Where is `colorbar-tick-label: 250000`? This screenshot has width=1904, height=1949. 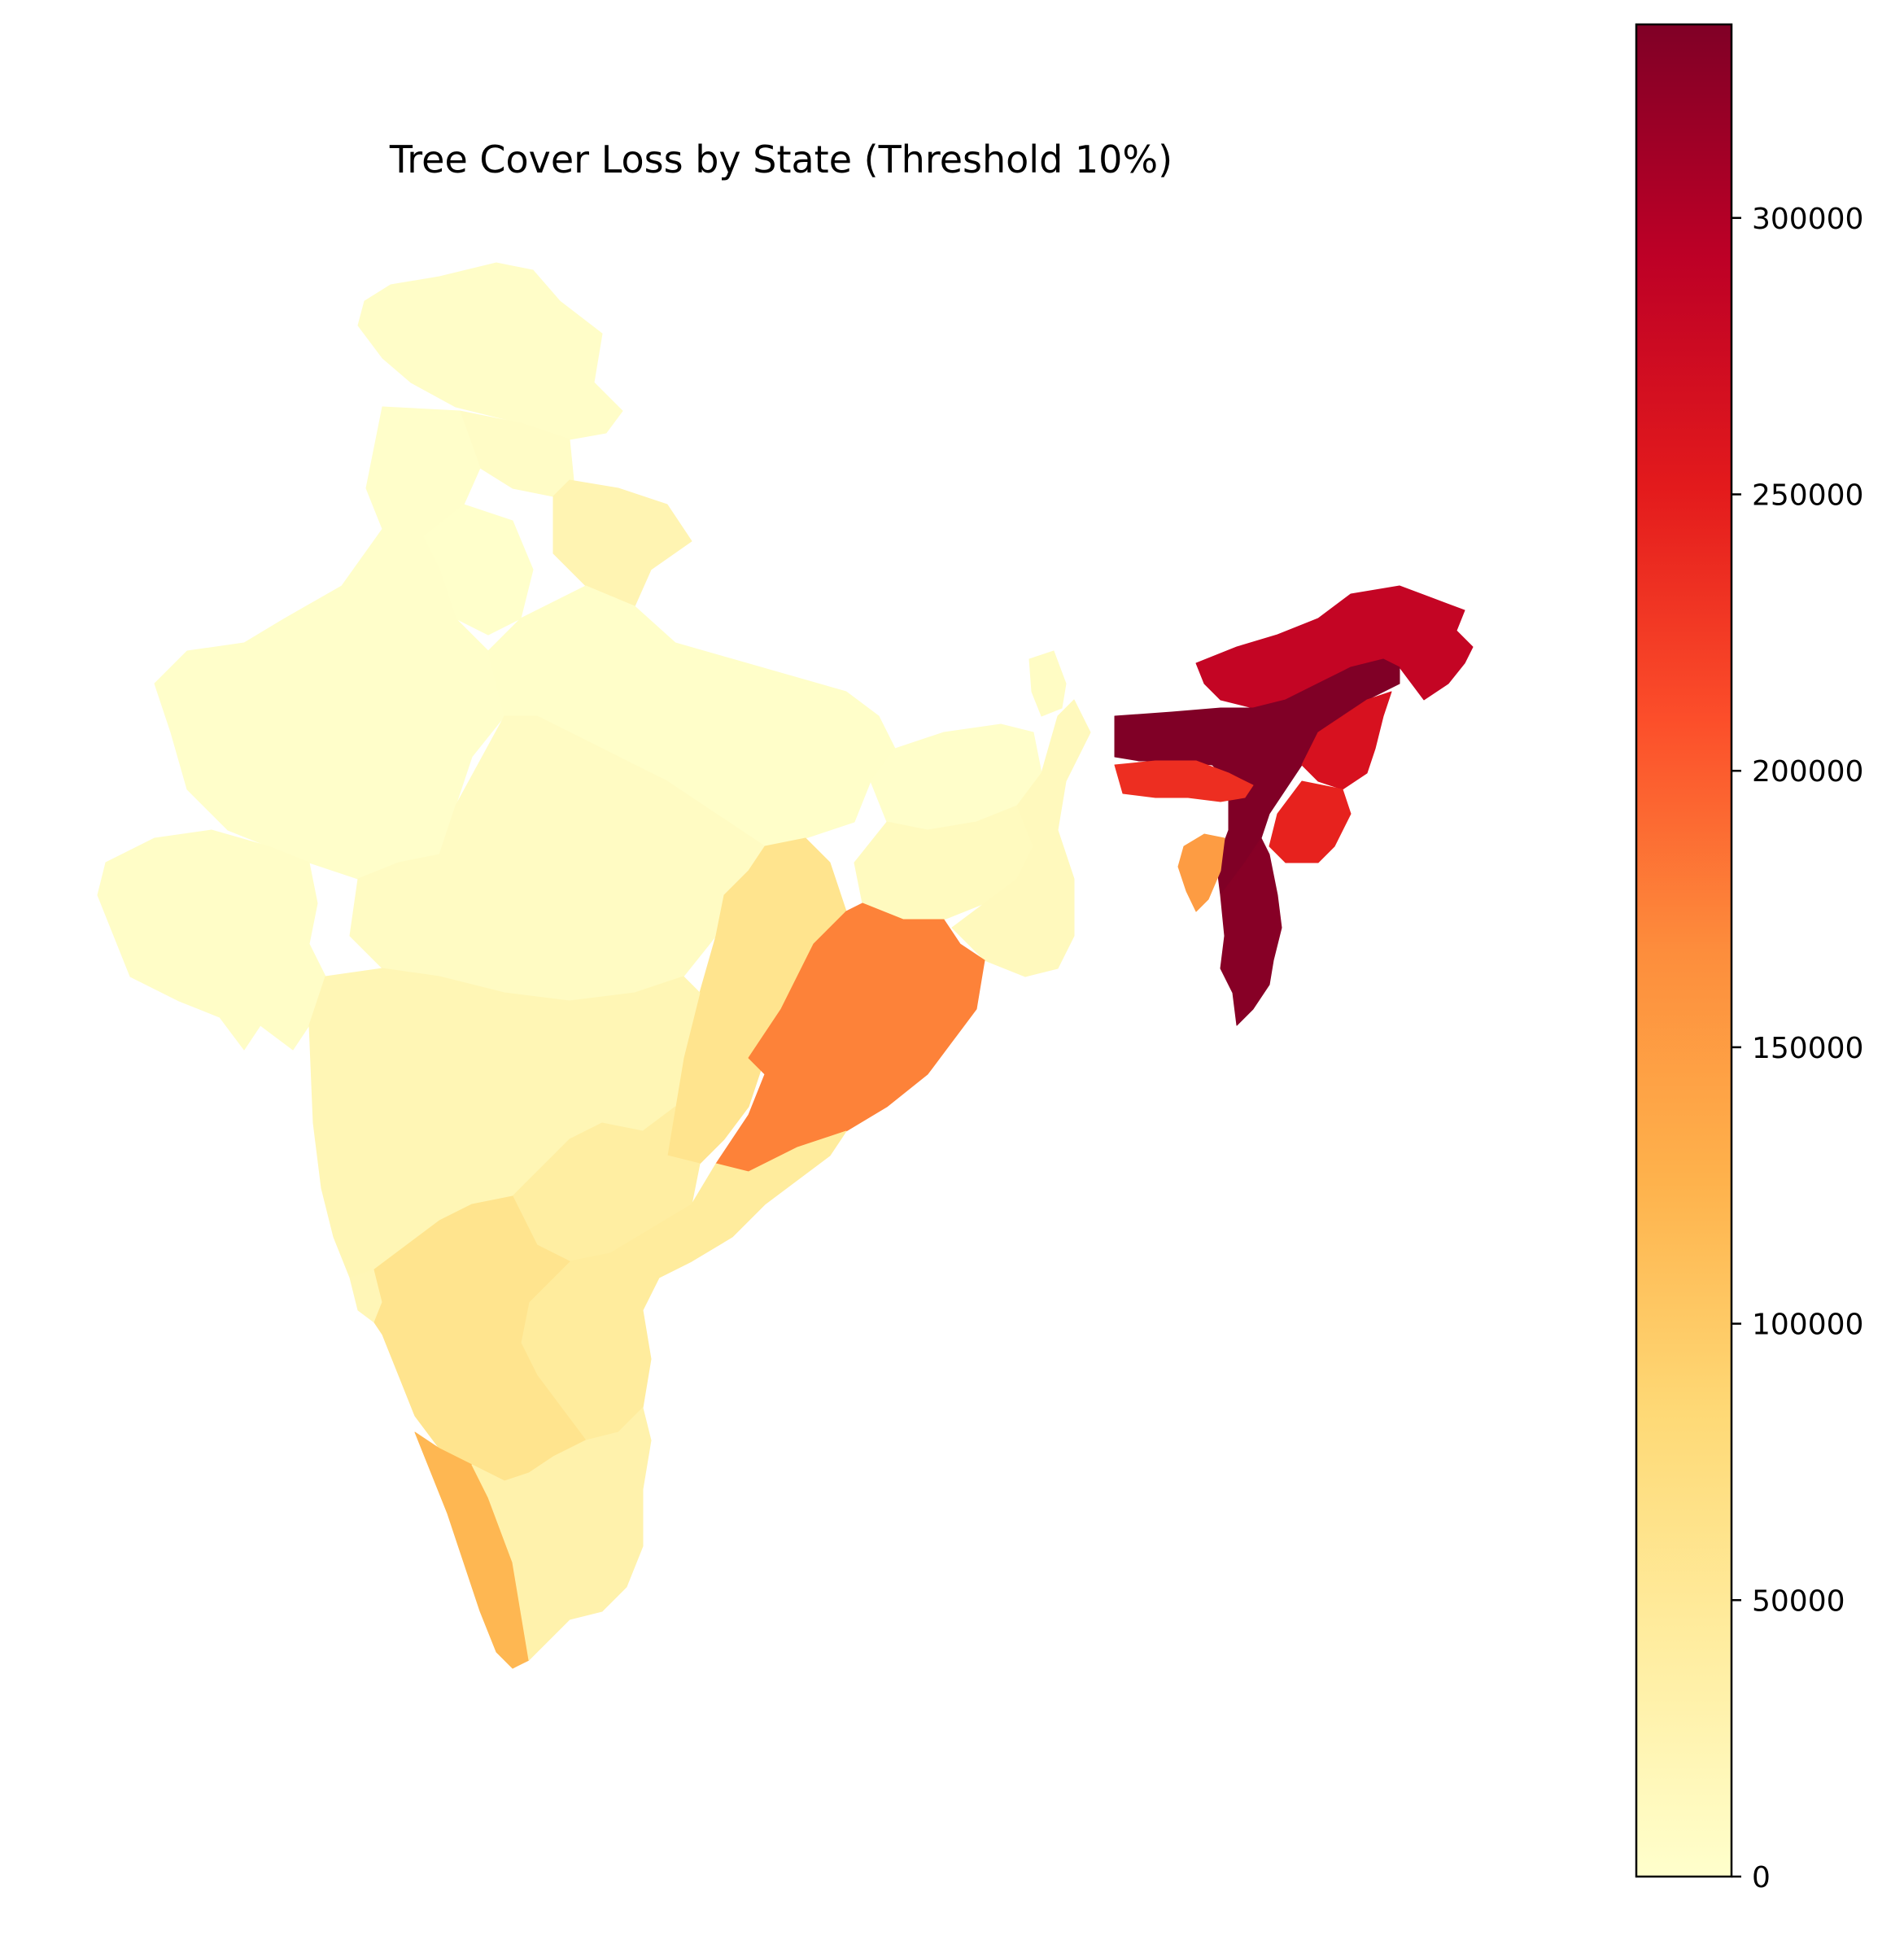
colorbar-tick-label: 250000 is located at coordinates (1807, 496).